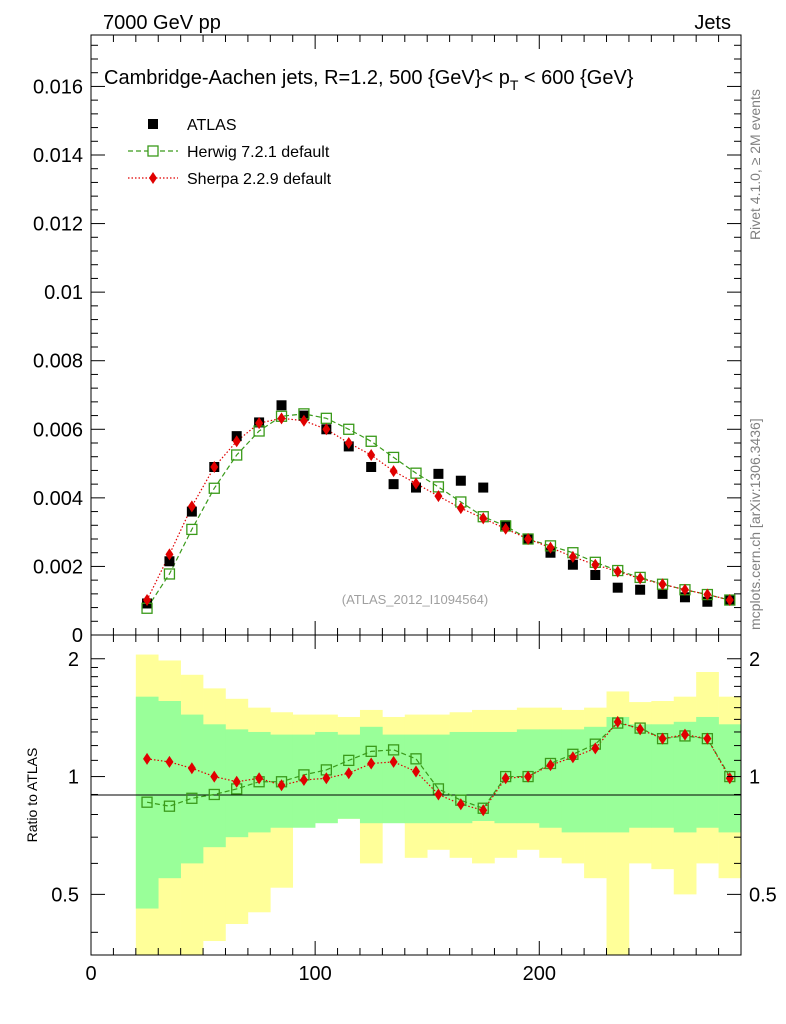 This screenshot has height=1024, width=786. What do you see at coordinates (58, 567) in the screenshot?
I see `main-y-tick-label: 0.002` at bounding box center [58, 567].